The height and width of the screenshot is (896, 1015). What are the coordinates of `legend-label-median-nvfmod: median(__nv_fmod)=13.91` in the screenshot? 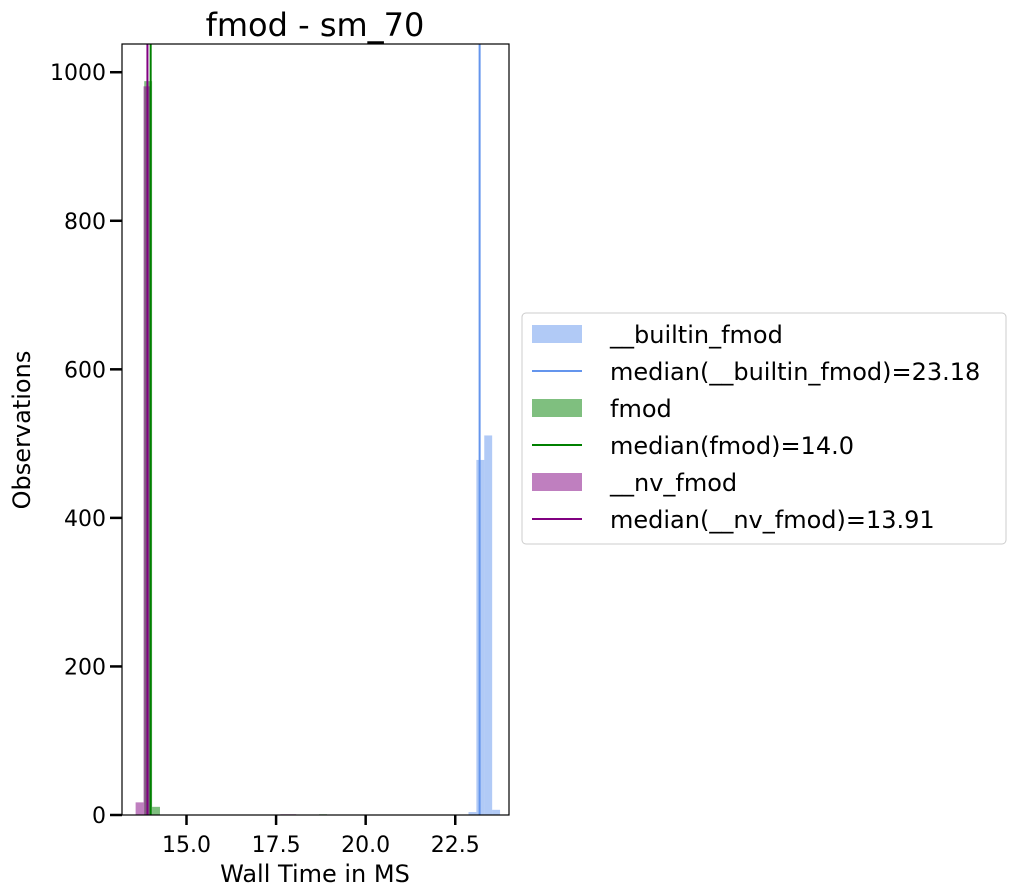 It's located at (772, 520).